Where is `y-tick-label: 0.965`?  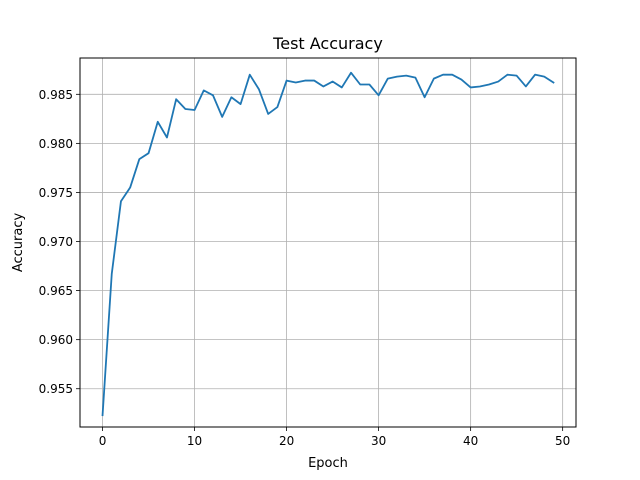
y-tick-label: 0.965 is located at coordinates (56, 291).